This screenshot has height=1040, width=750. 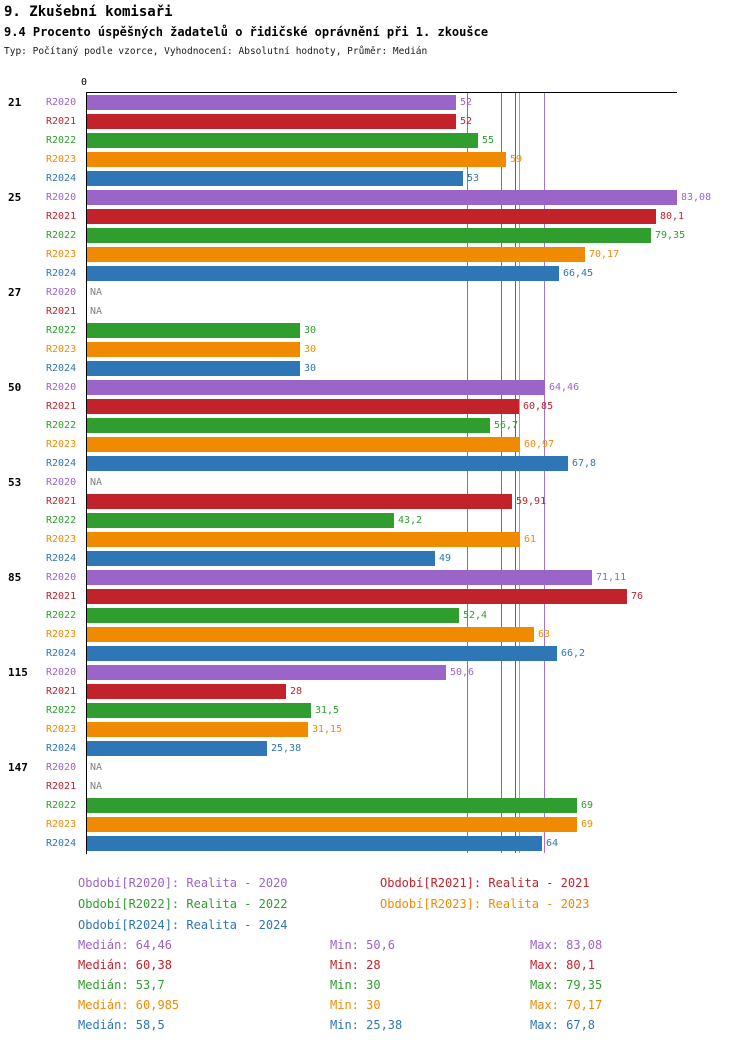 What do you see at coordinates (125, 945) in the screenshot?
I see `stat-median-0: Medián: 64,46` at bounding box center [125, 945].